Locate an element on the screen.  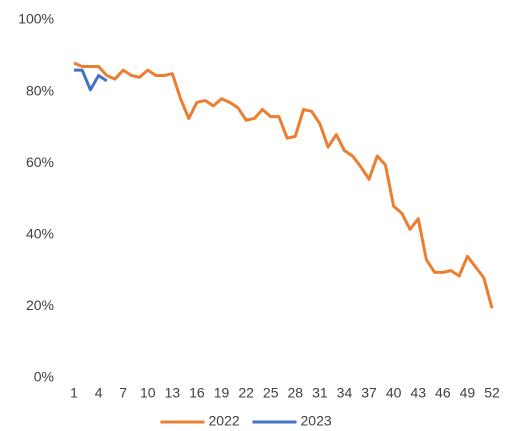
x-tick-label: 19 is located at coordinates (222, 393).